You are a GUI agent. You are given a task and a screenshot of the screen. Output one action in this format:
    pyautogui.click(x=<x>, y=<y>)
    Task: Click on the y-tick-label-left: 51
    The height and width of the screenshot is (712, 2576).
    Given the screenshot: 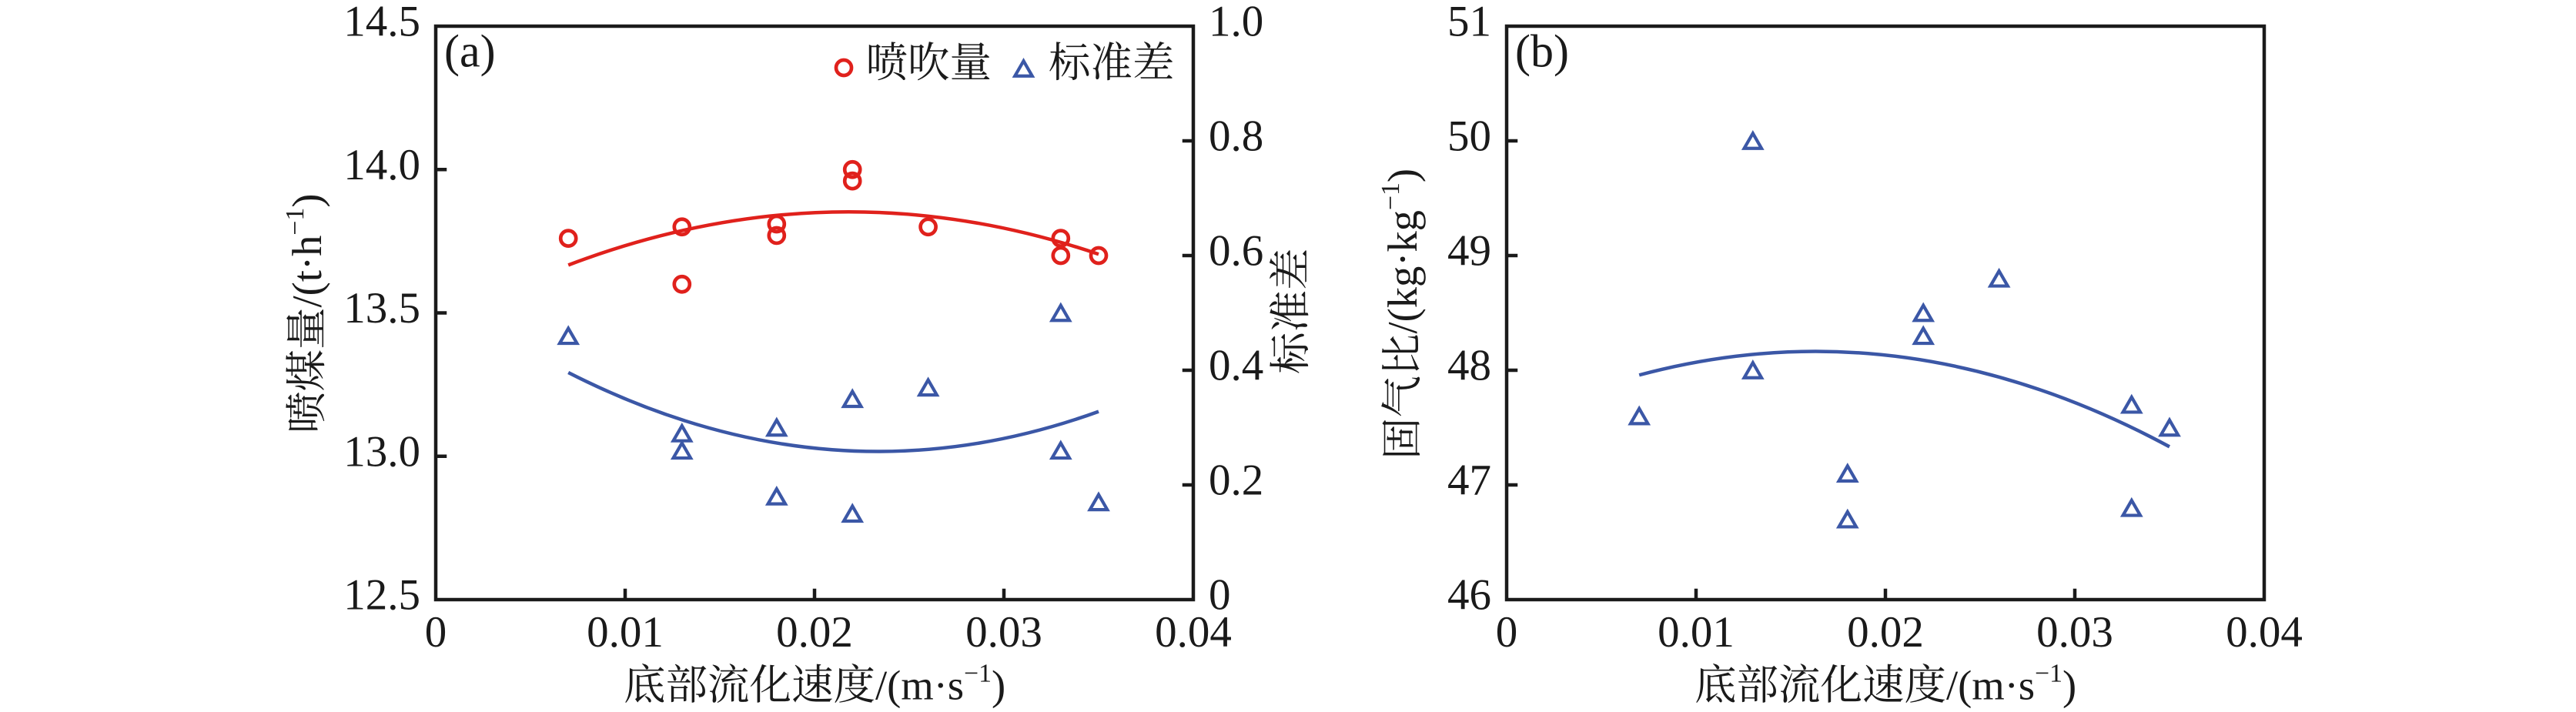 What is the action you would take?
    pyautogui.click(x=1469, y=23)
    